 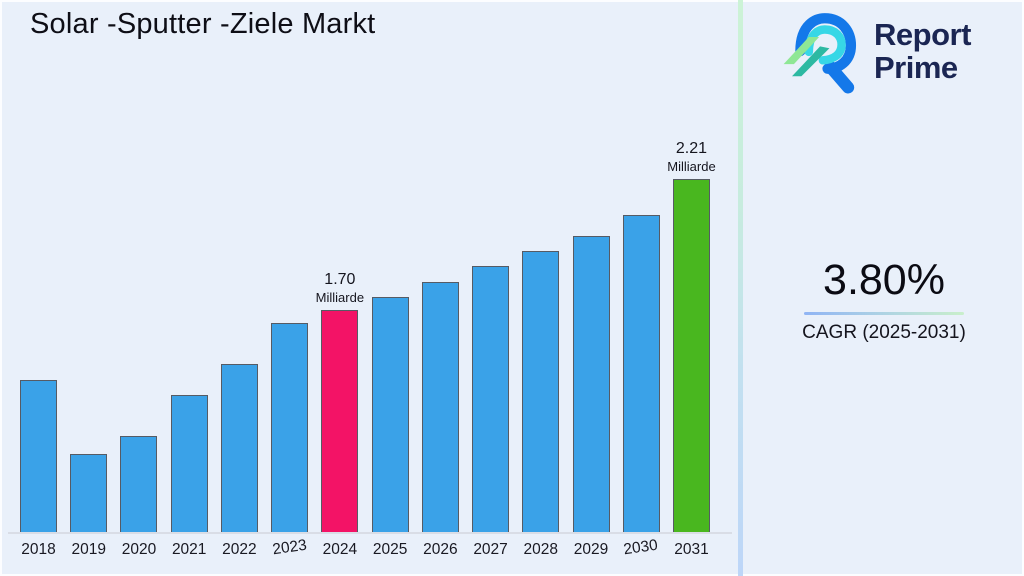 I want to click on x-tick-label-2021: 2021, so click(x=189, y=549).